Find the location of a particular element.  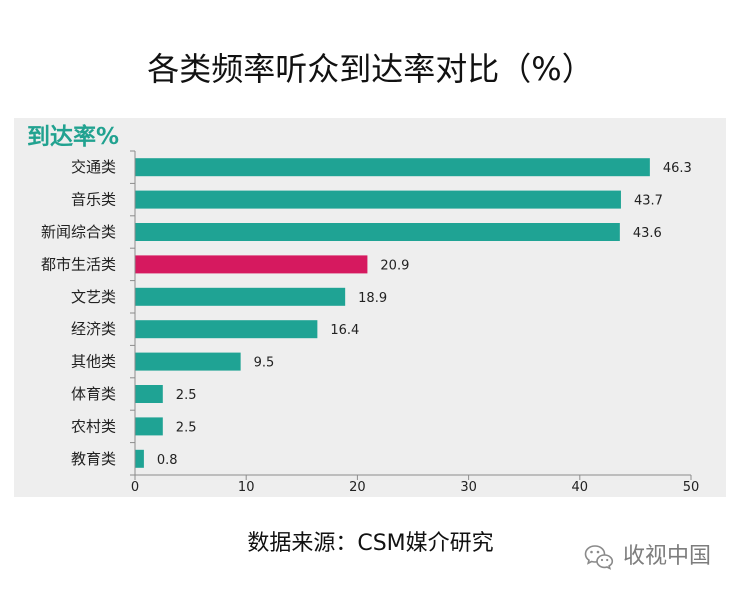

value-label: 20.9 is located at coordinates (394, 265).